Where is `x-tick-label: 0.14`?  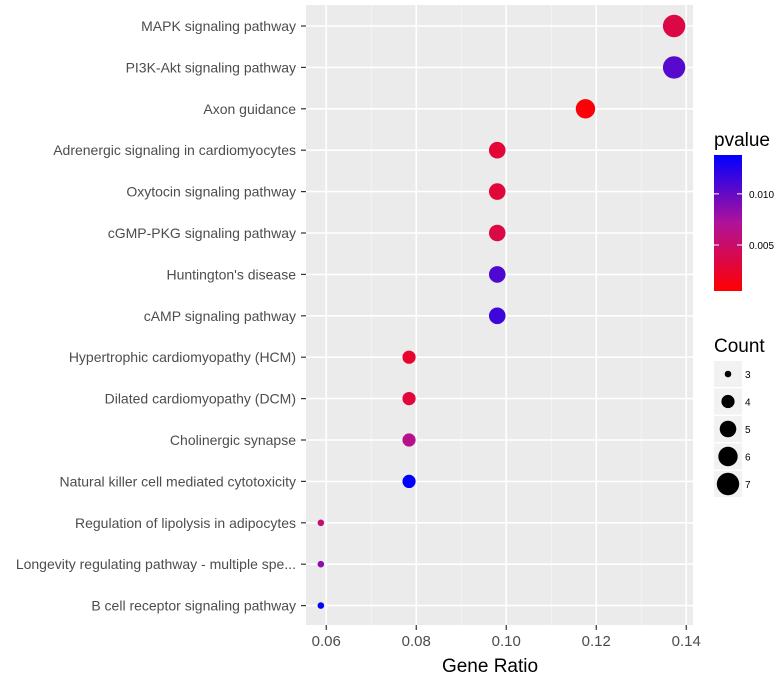 x-tick-label: 0.14 is located at coordinates (686, 641).